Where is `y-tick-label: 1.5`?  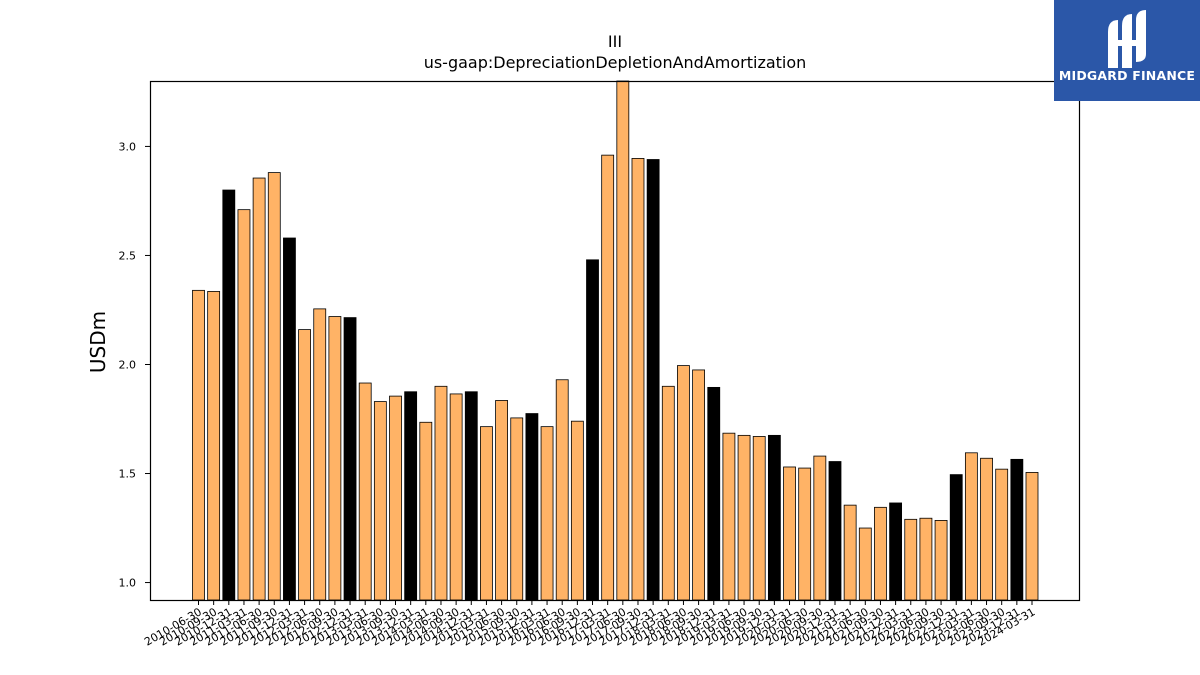
y-tick-label: 1.5 is located at coordinates (128, 474).